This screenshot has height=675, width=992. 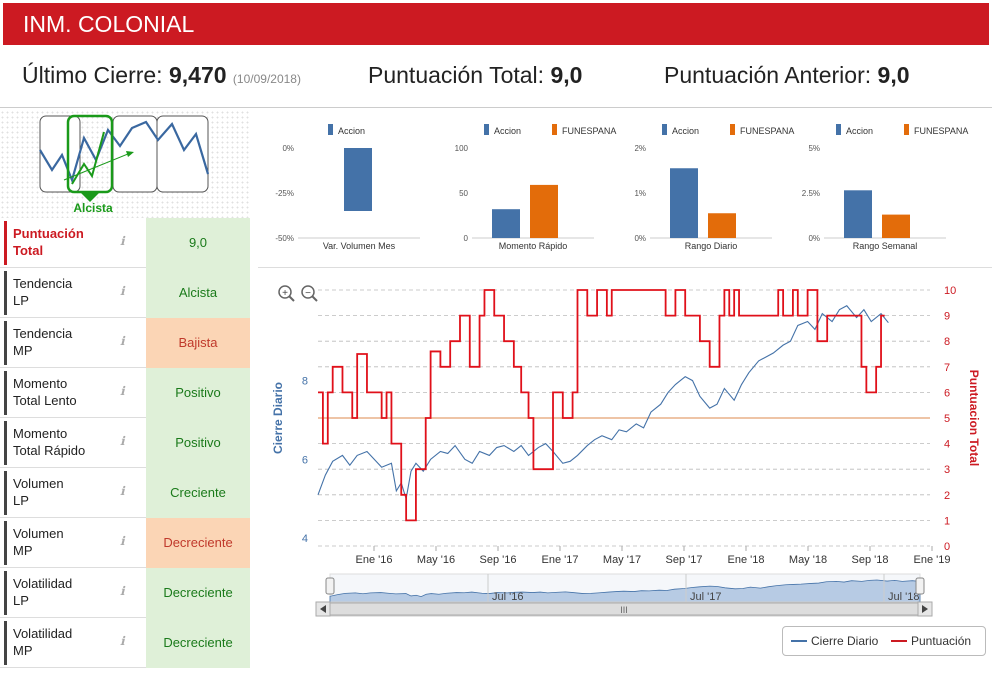 I want to click on page-title: INM. COLONIAL, so click(x=109, y=24).